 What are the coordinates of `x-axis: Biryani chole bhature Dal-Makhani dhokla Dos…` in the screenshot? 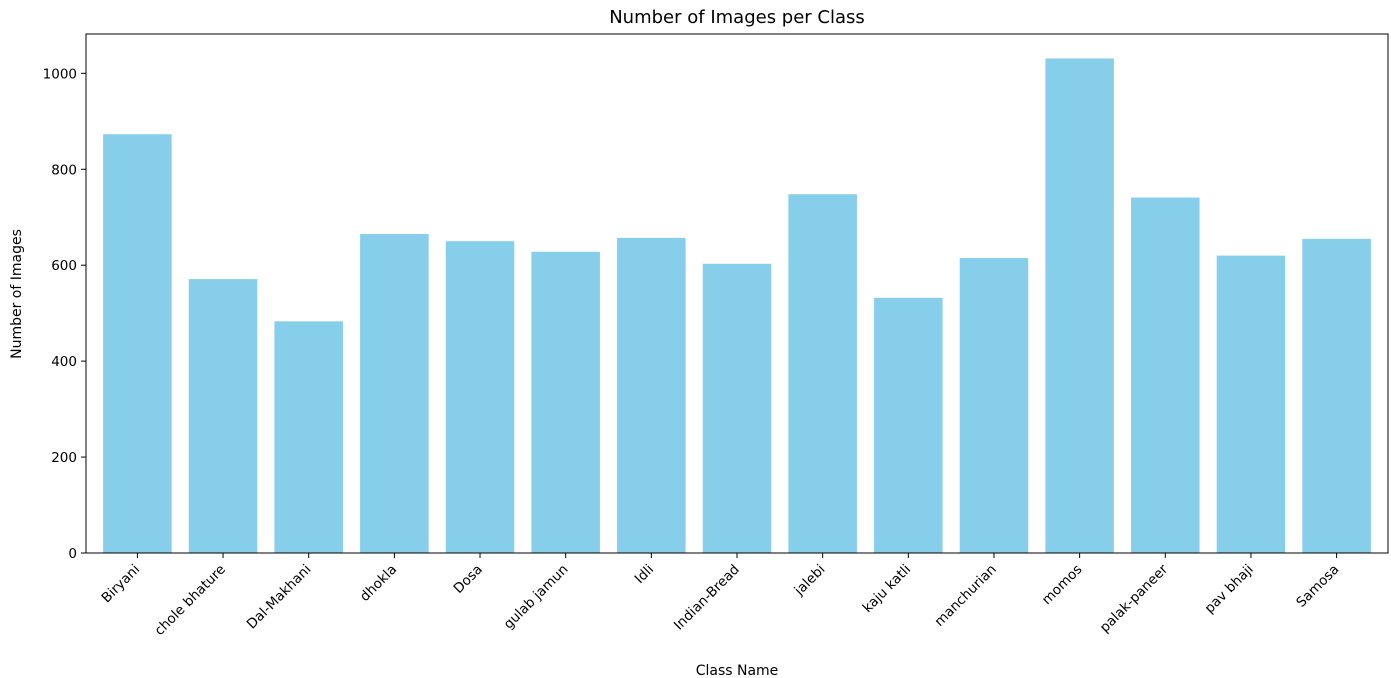 It's located at (720, 596).